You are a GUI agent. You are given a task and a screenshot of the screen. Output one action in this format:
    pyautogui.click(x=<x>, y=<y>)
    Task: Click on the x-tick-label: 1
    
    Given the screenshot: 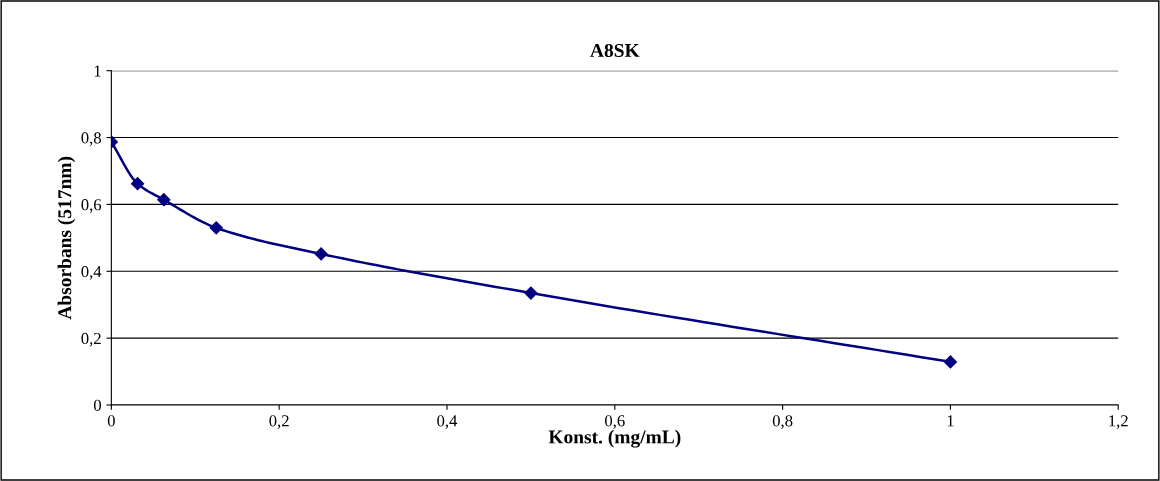 What is the action you would take?
    pyautogui.click(x=950, y=421)
    